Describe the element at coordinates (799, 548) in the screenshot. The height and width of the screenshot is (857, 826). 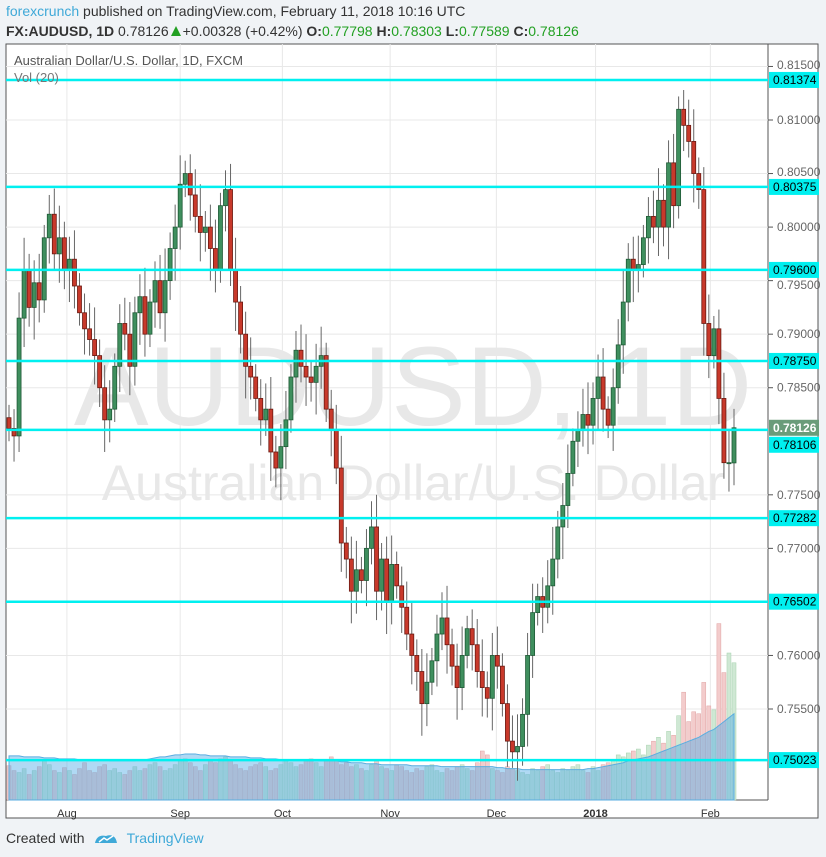
I see `price-tick-label: 0.77000` at that location.